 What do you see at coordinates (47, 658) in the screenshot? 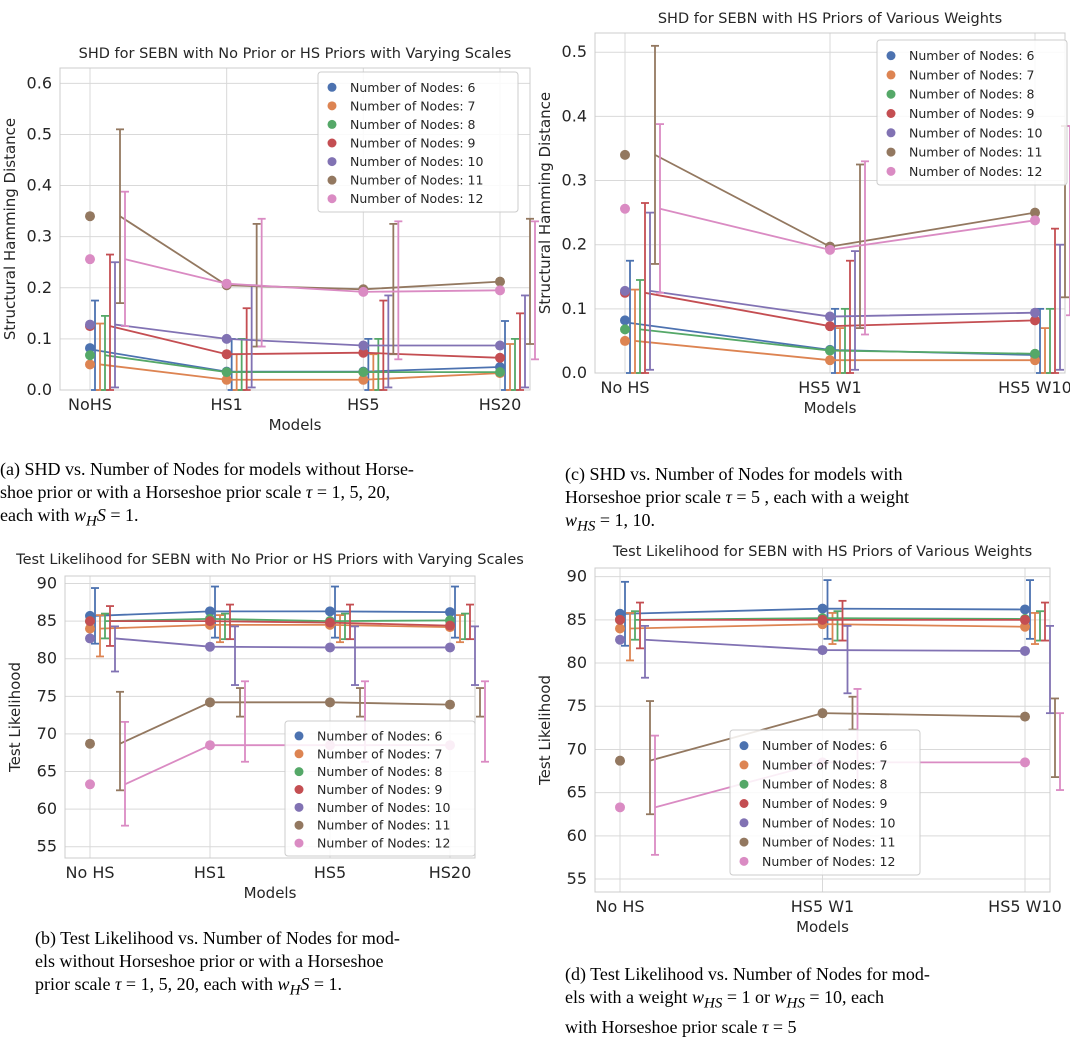
I see `y-tick-label: 80` at bounding box center [47, 658].